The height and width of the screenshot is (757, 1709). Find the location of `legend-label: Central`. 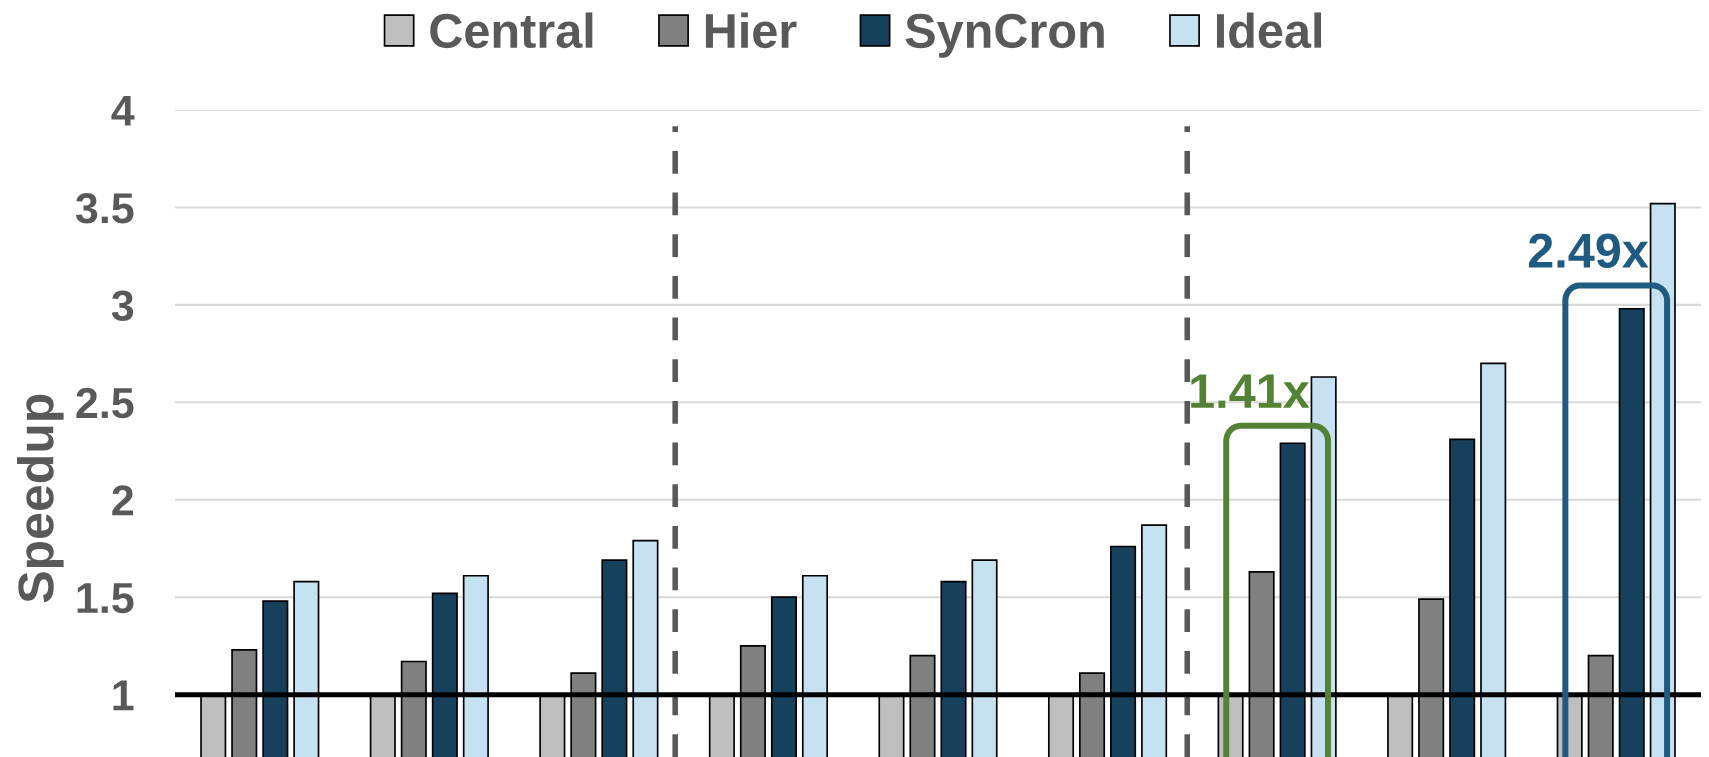

legend-label: Central is located at coordinates (511, 30).